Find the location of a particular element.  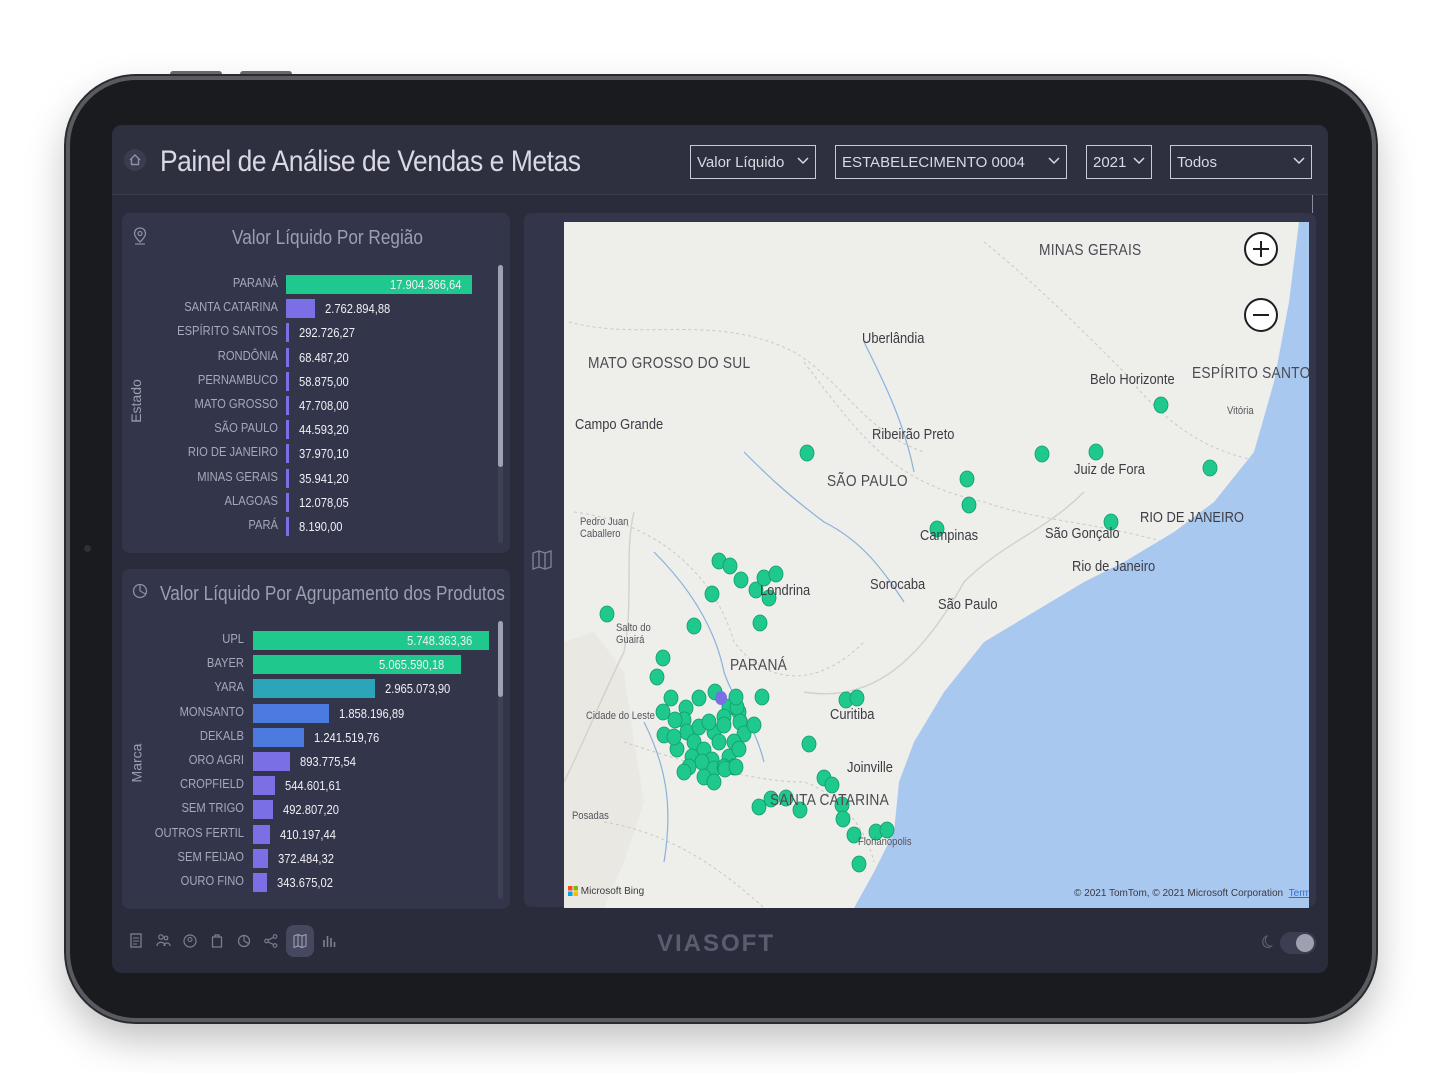

map-dot-selected is located at coordinates (721, 698).